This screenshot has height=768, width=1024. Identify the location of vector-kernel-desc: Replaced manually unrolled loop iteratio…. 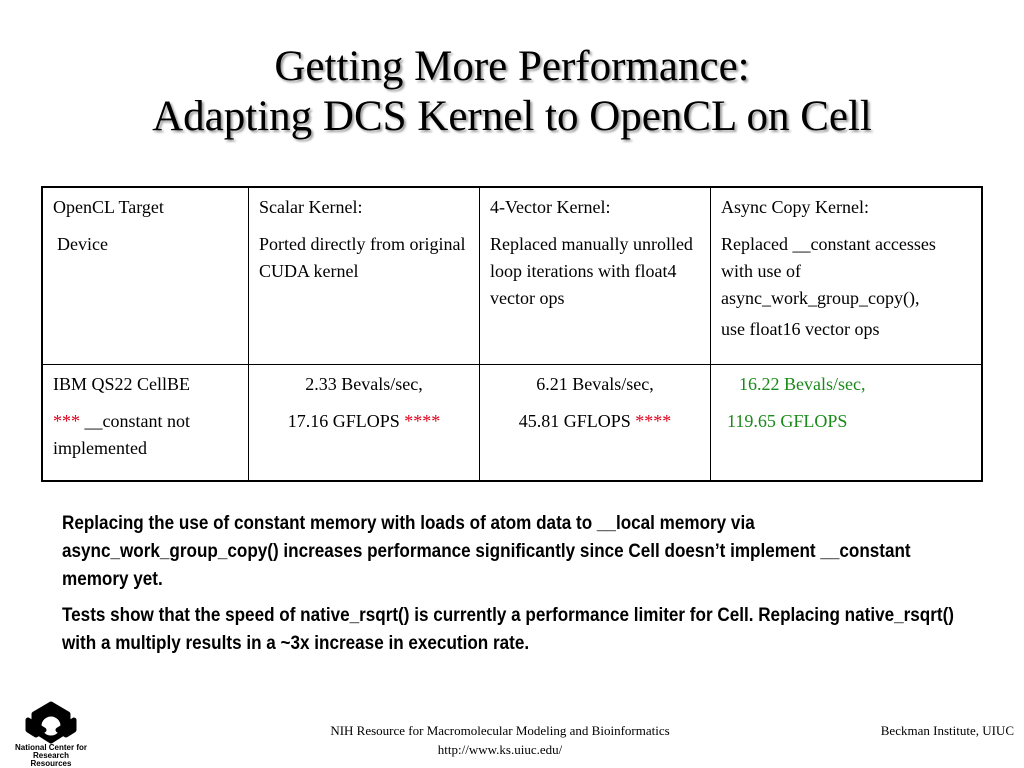
(591, 271).